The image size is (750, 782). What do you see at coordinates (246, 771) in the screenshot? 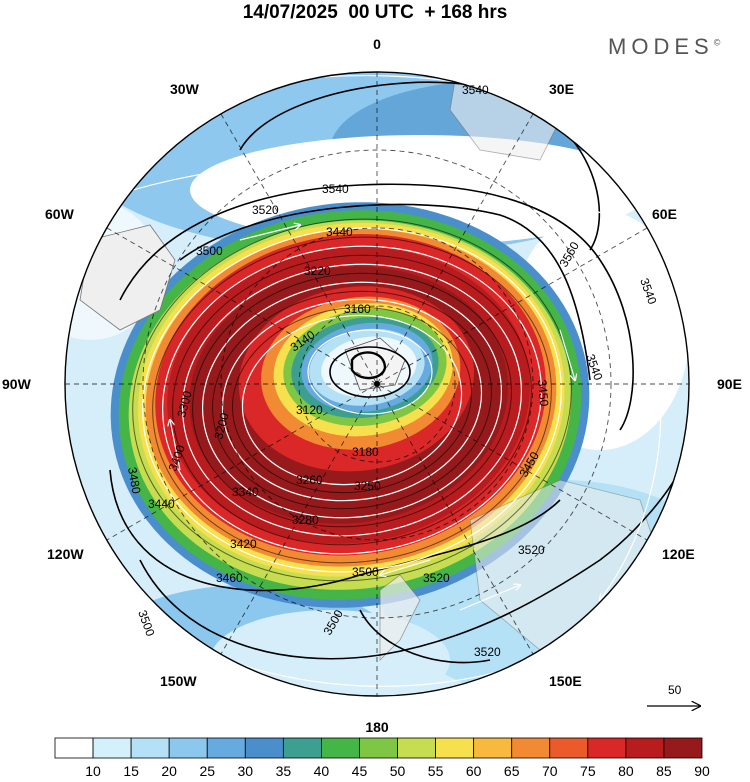
I see `colorbar-label: 30` at bounding box center [246, 771].